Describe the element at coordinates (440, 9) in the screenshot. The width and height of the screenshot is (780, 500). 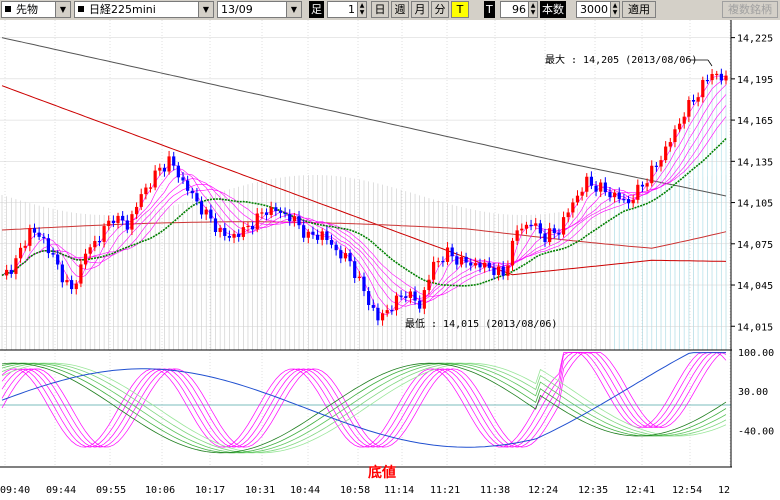
I see `period-minute-button: 分` at that location.